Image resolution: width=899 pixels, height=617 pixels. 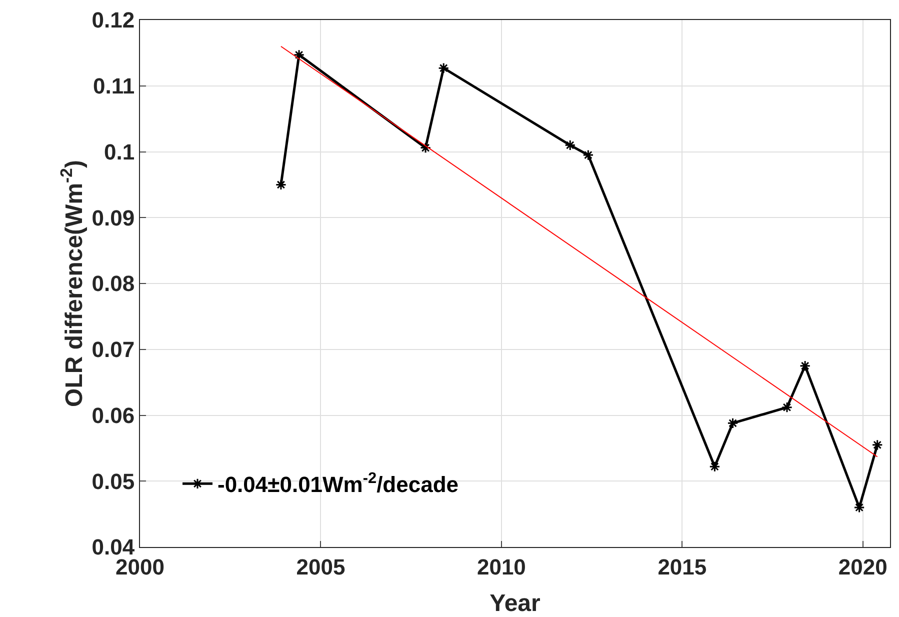 I want to click on x-tick-label: 2015, so click(x=682, y=567).